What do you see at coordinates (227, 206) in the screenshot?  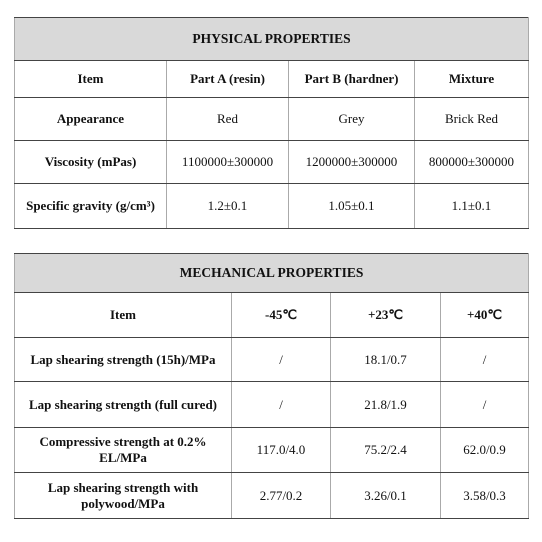 I see `cell: 1.2±0.1` at bounding box center [227, 206].